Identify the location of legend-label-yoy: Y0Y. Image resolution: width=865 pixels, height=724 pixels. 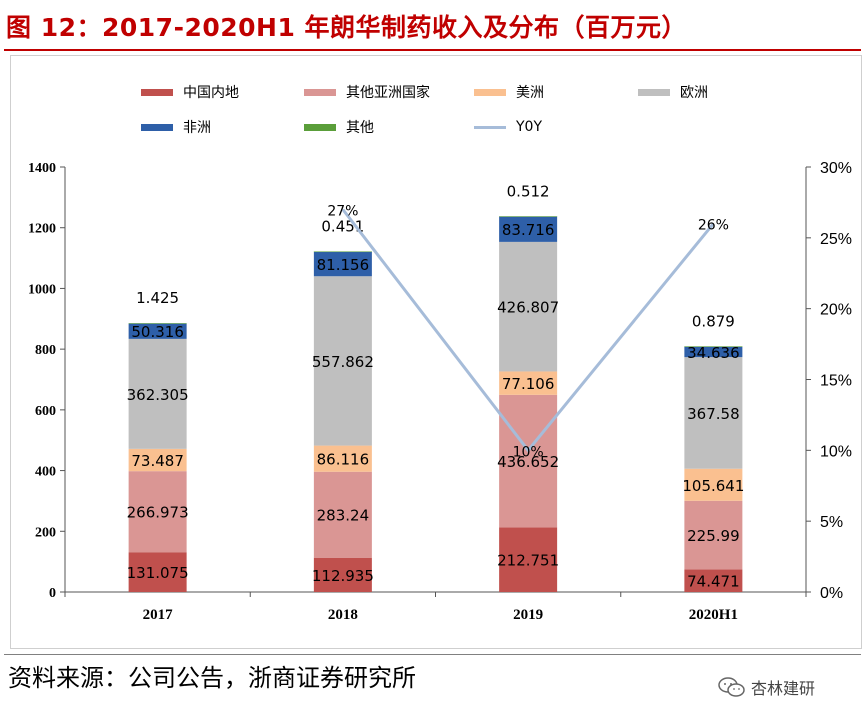
(529, 127).